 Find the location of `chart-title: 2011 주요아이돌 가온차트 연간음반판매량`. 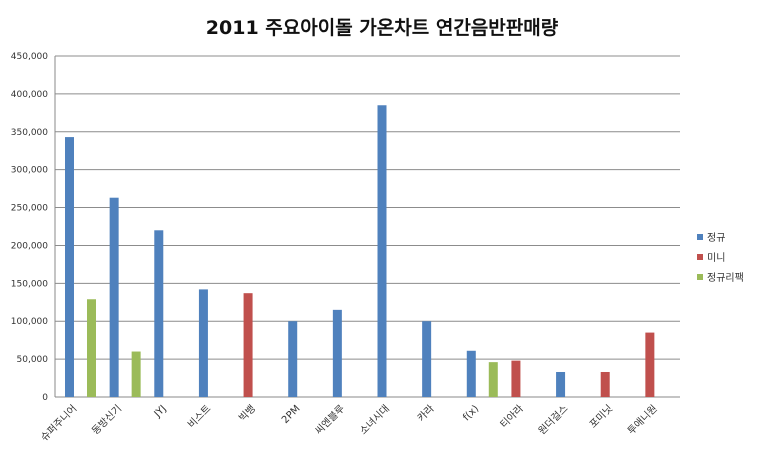

chart-title: 2011 주요아이돌 가온차트 연간음반판매량 is located at coordinates (382, 28).